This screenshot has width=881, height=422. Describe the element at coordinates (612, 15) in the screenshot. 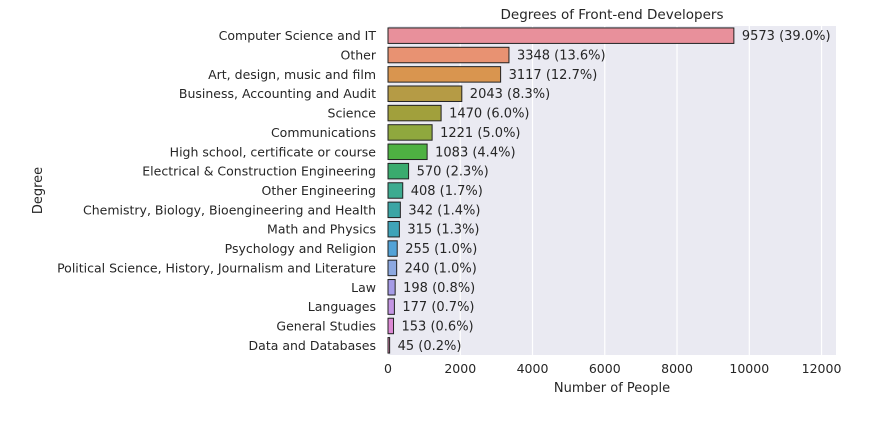

I see `chart-title: Degrees of Front-end Developers` at that location.